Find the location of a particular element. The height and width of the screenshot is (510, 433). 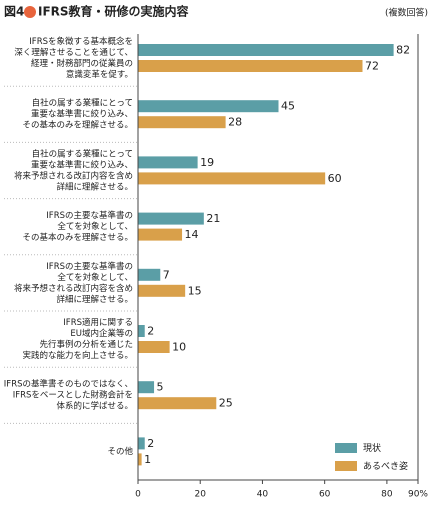

value-label: 5 is located at coordinates (160, 387).